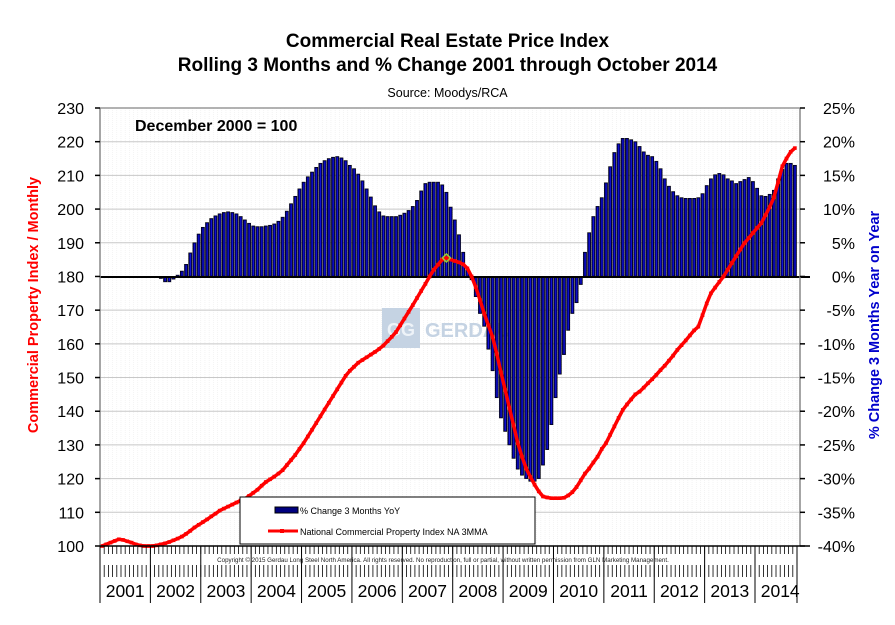 This screenshot has width=895, height=625. I want to click on peak-marker, so click(446, 257).